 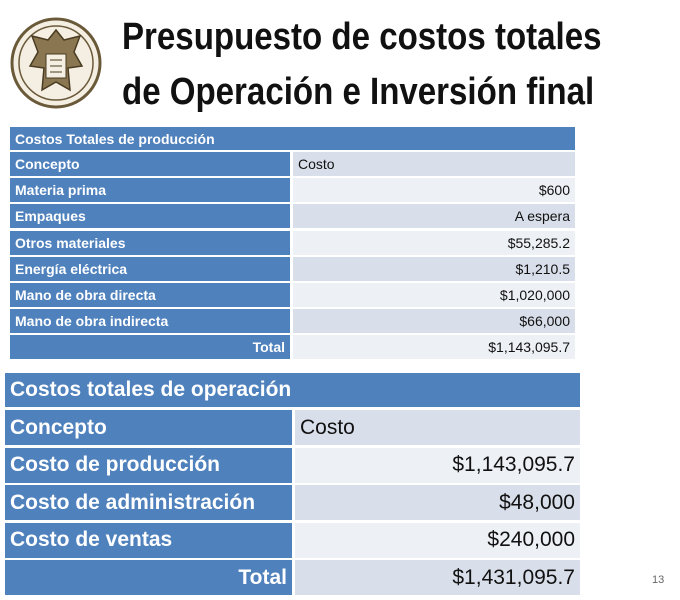 I want to click on row-value: $1,143,095.7, so click(x=437, y=465).